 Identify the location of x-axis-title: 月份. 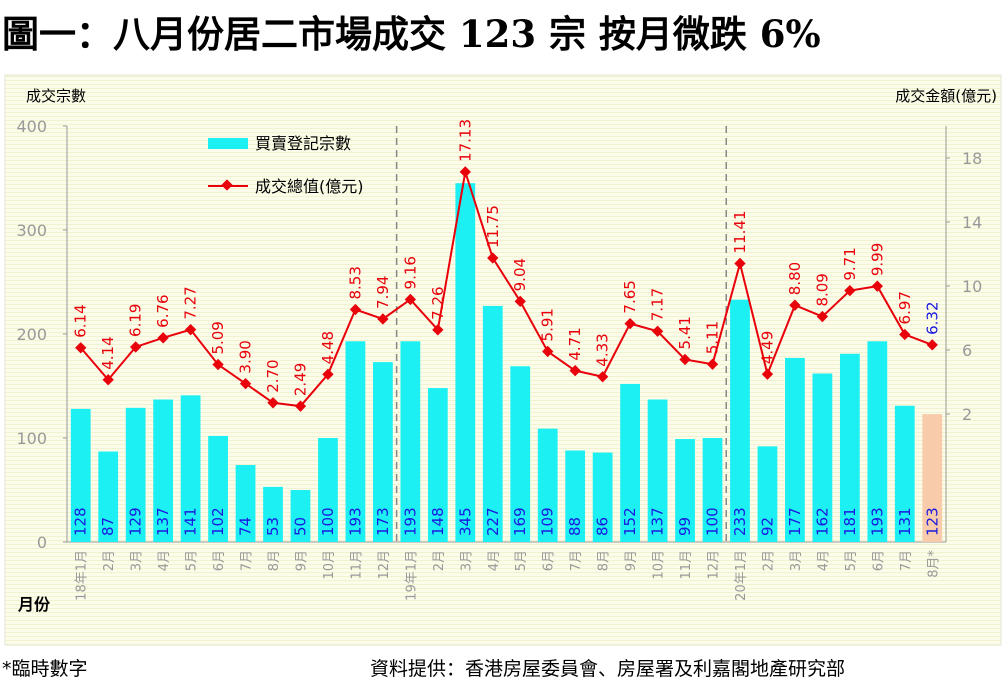
(34, 604).